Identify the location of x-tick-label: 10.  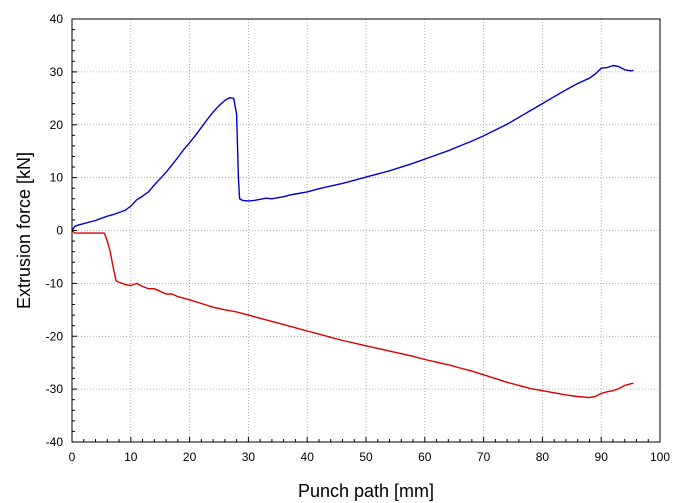
(131, 457).